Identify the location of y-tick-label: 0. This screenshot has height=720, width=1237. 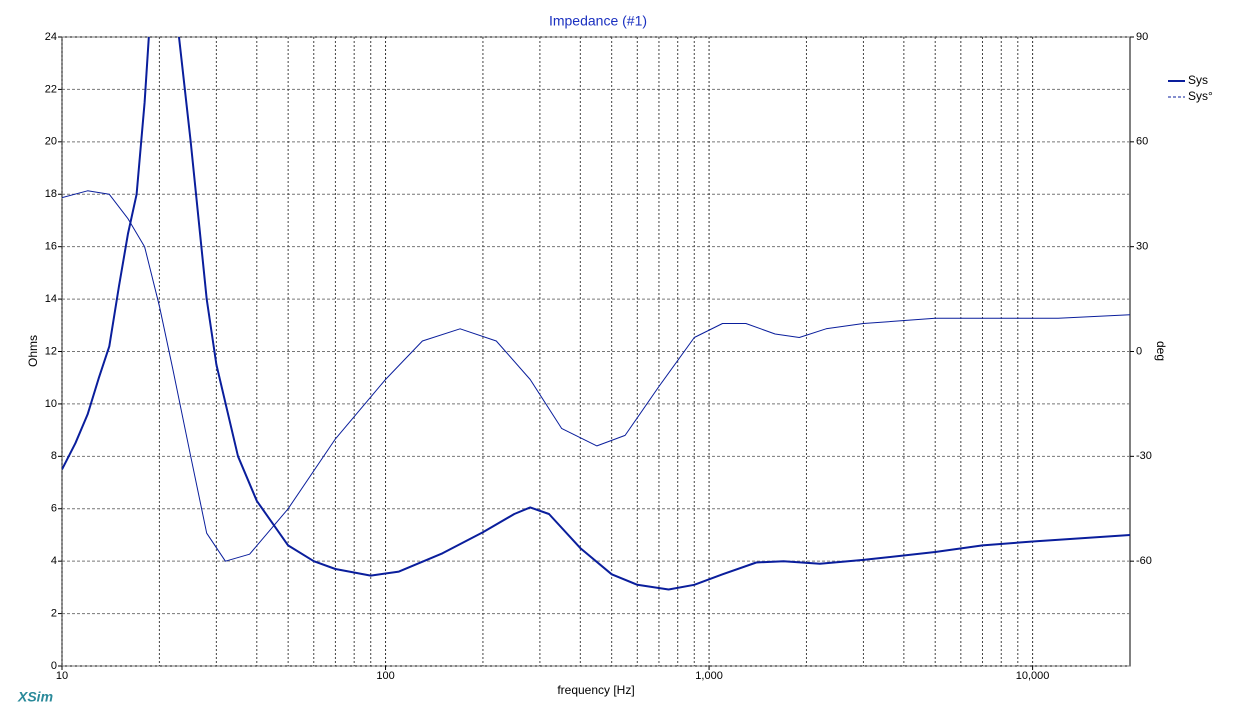
(54, 666).